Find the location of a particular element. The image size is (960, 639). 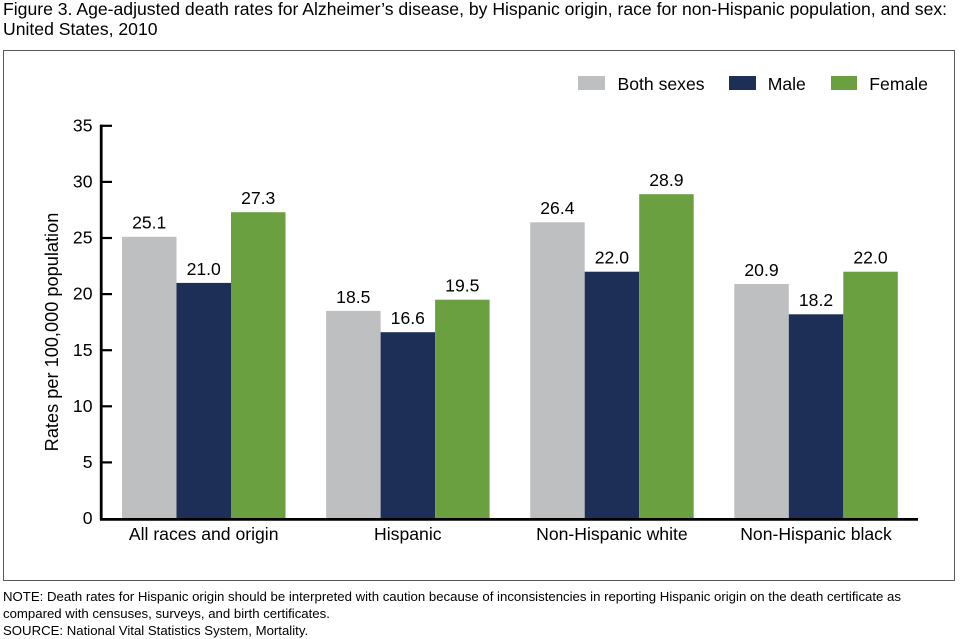

svg-text: 20.9 is located at coordinates (761, 270).